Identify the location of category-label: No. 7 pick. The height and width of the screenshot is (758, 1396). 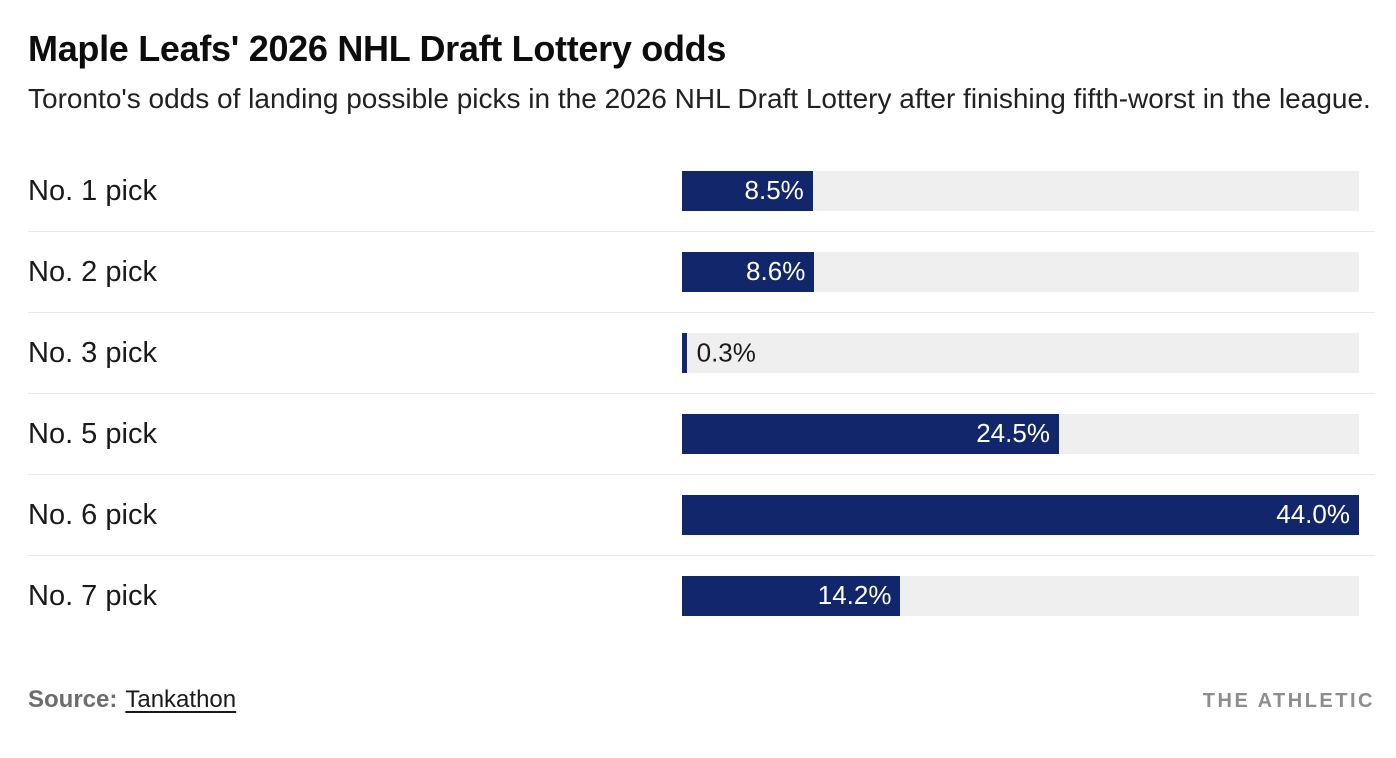
(92, 595).